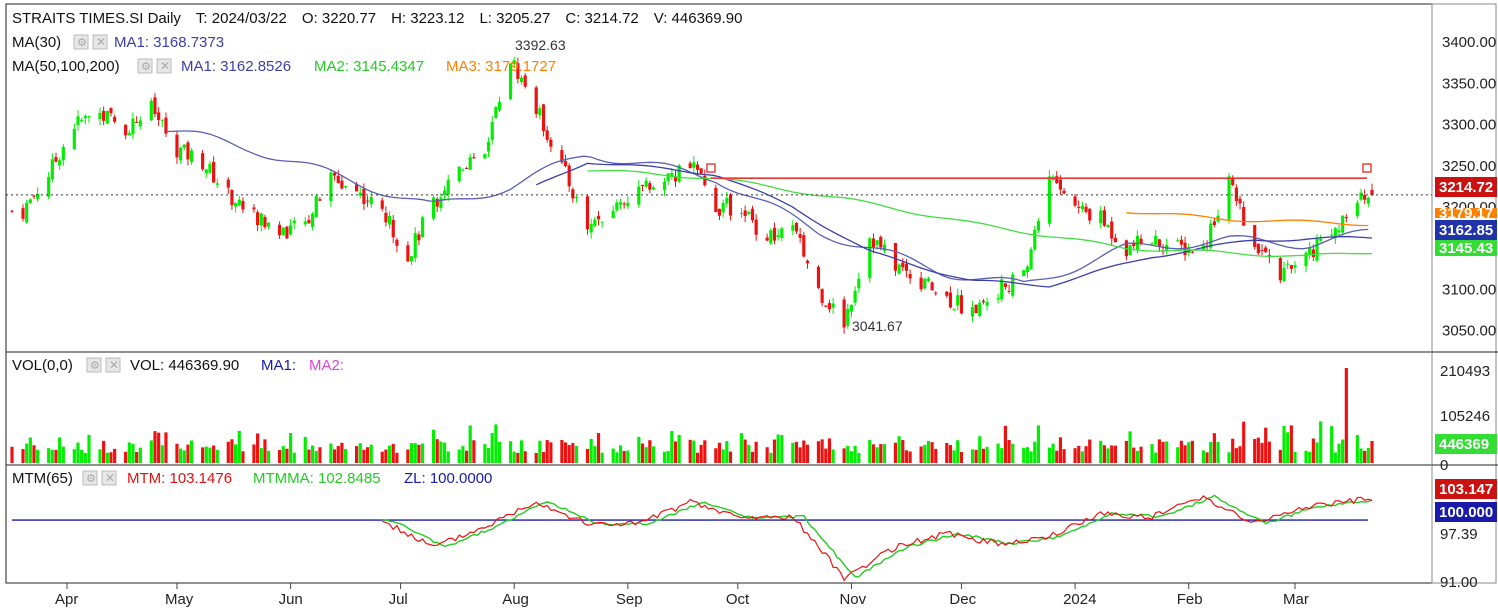 The width and height of the screenshot is (1498, 608). What do you see at coordinates (1039, 171) in the screenshot?
I see `resistance-line-group` at bounding box center [1039, 171].